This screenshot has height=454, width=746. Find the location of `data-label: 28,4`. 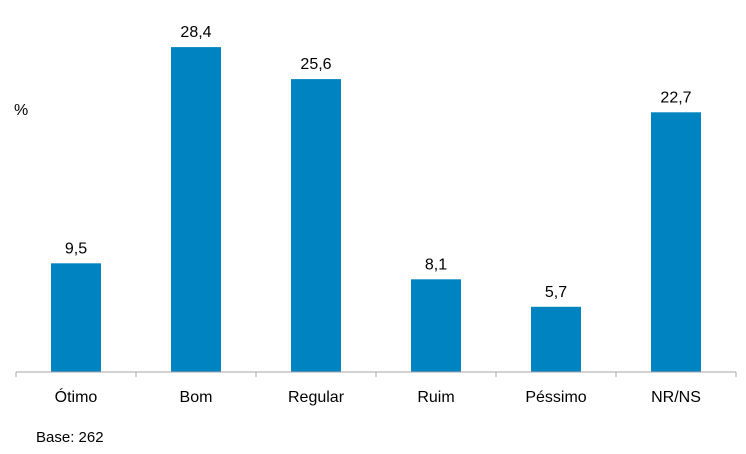

data-label: 28,4 is located at coordinates (195, 32).